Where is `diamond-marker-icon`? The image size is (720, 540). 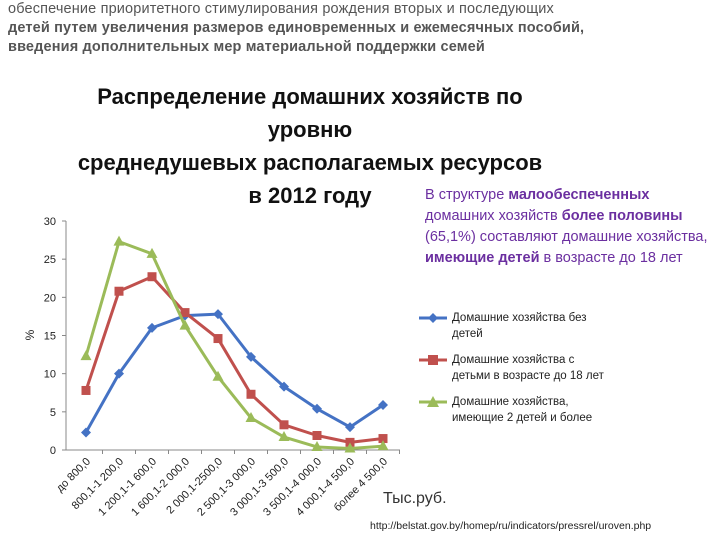 diamond-marker-icon is located at coordinates (433, 318).